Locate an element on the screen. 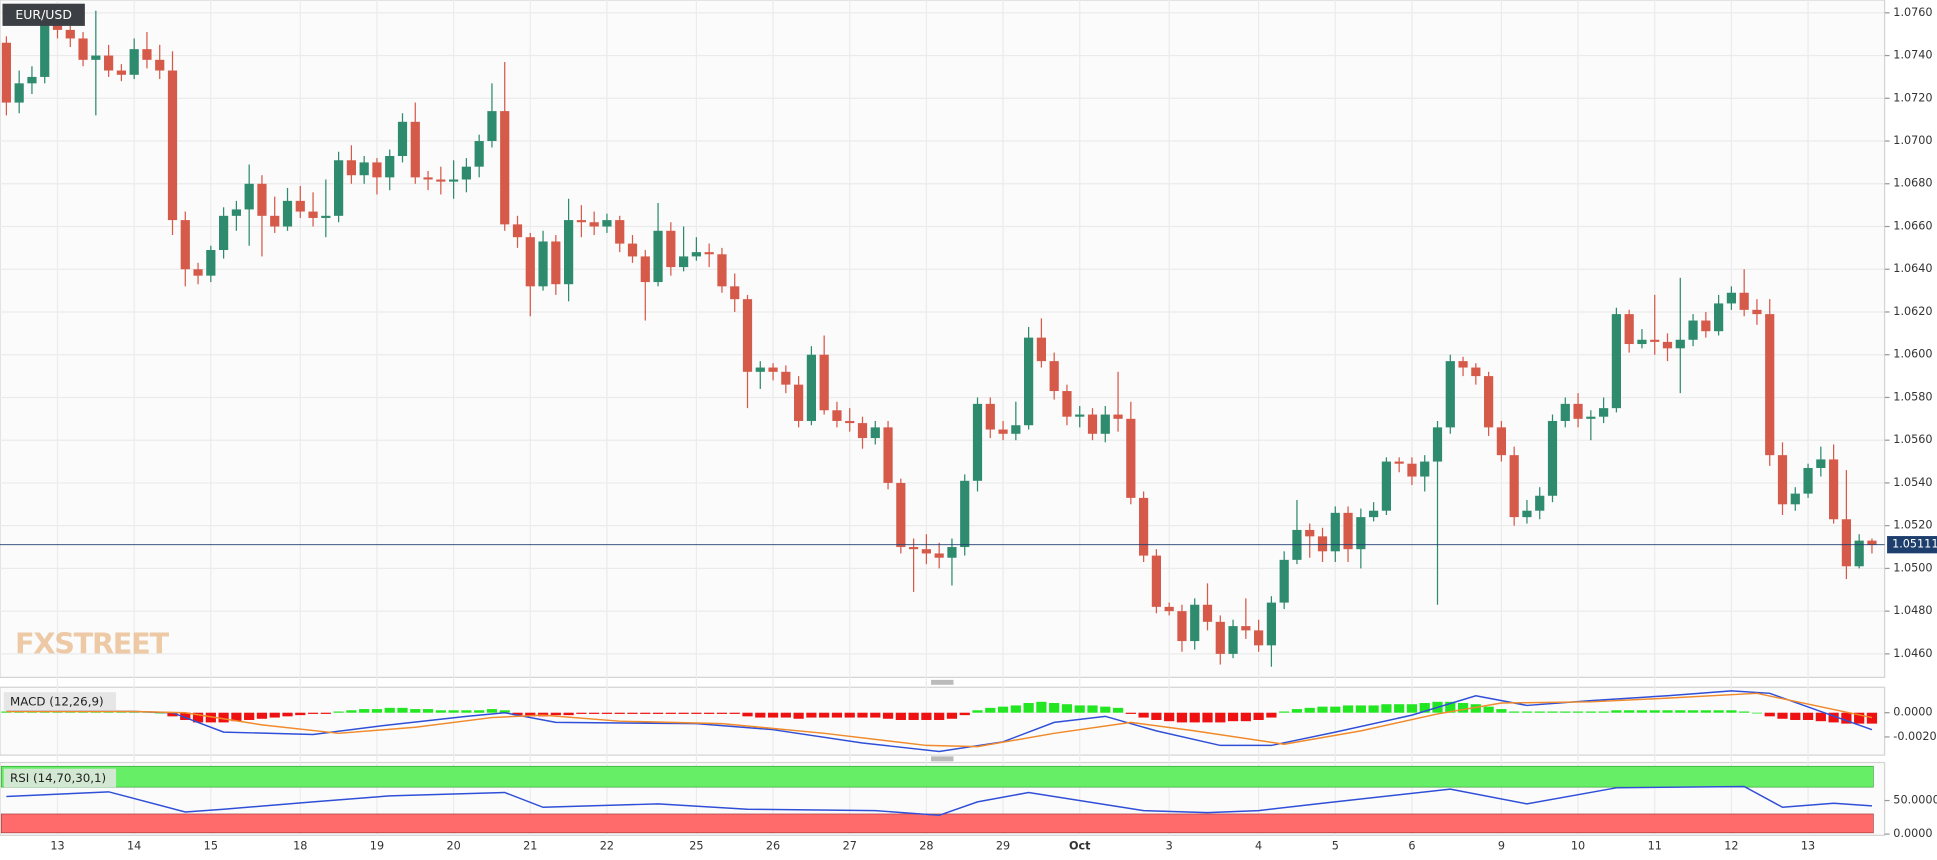  x-tick-label: 13 is located at coordinates (1808, 845).